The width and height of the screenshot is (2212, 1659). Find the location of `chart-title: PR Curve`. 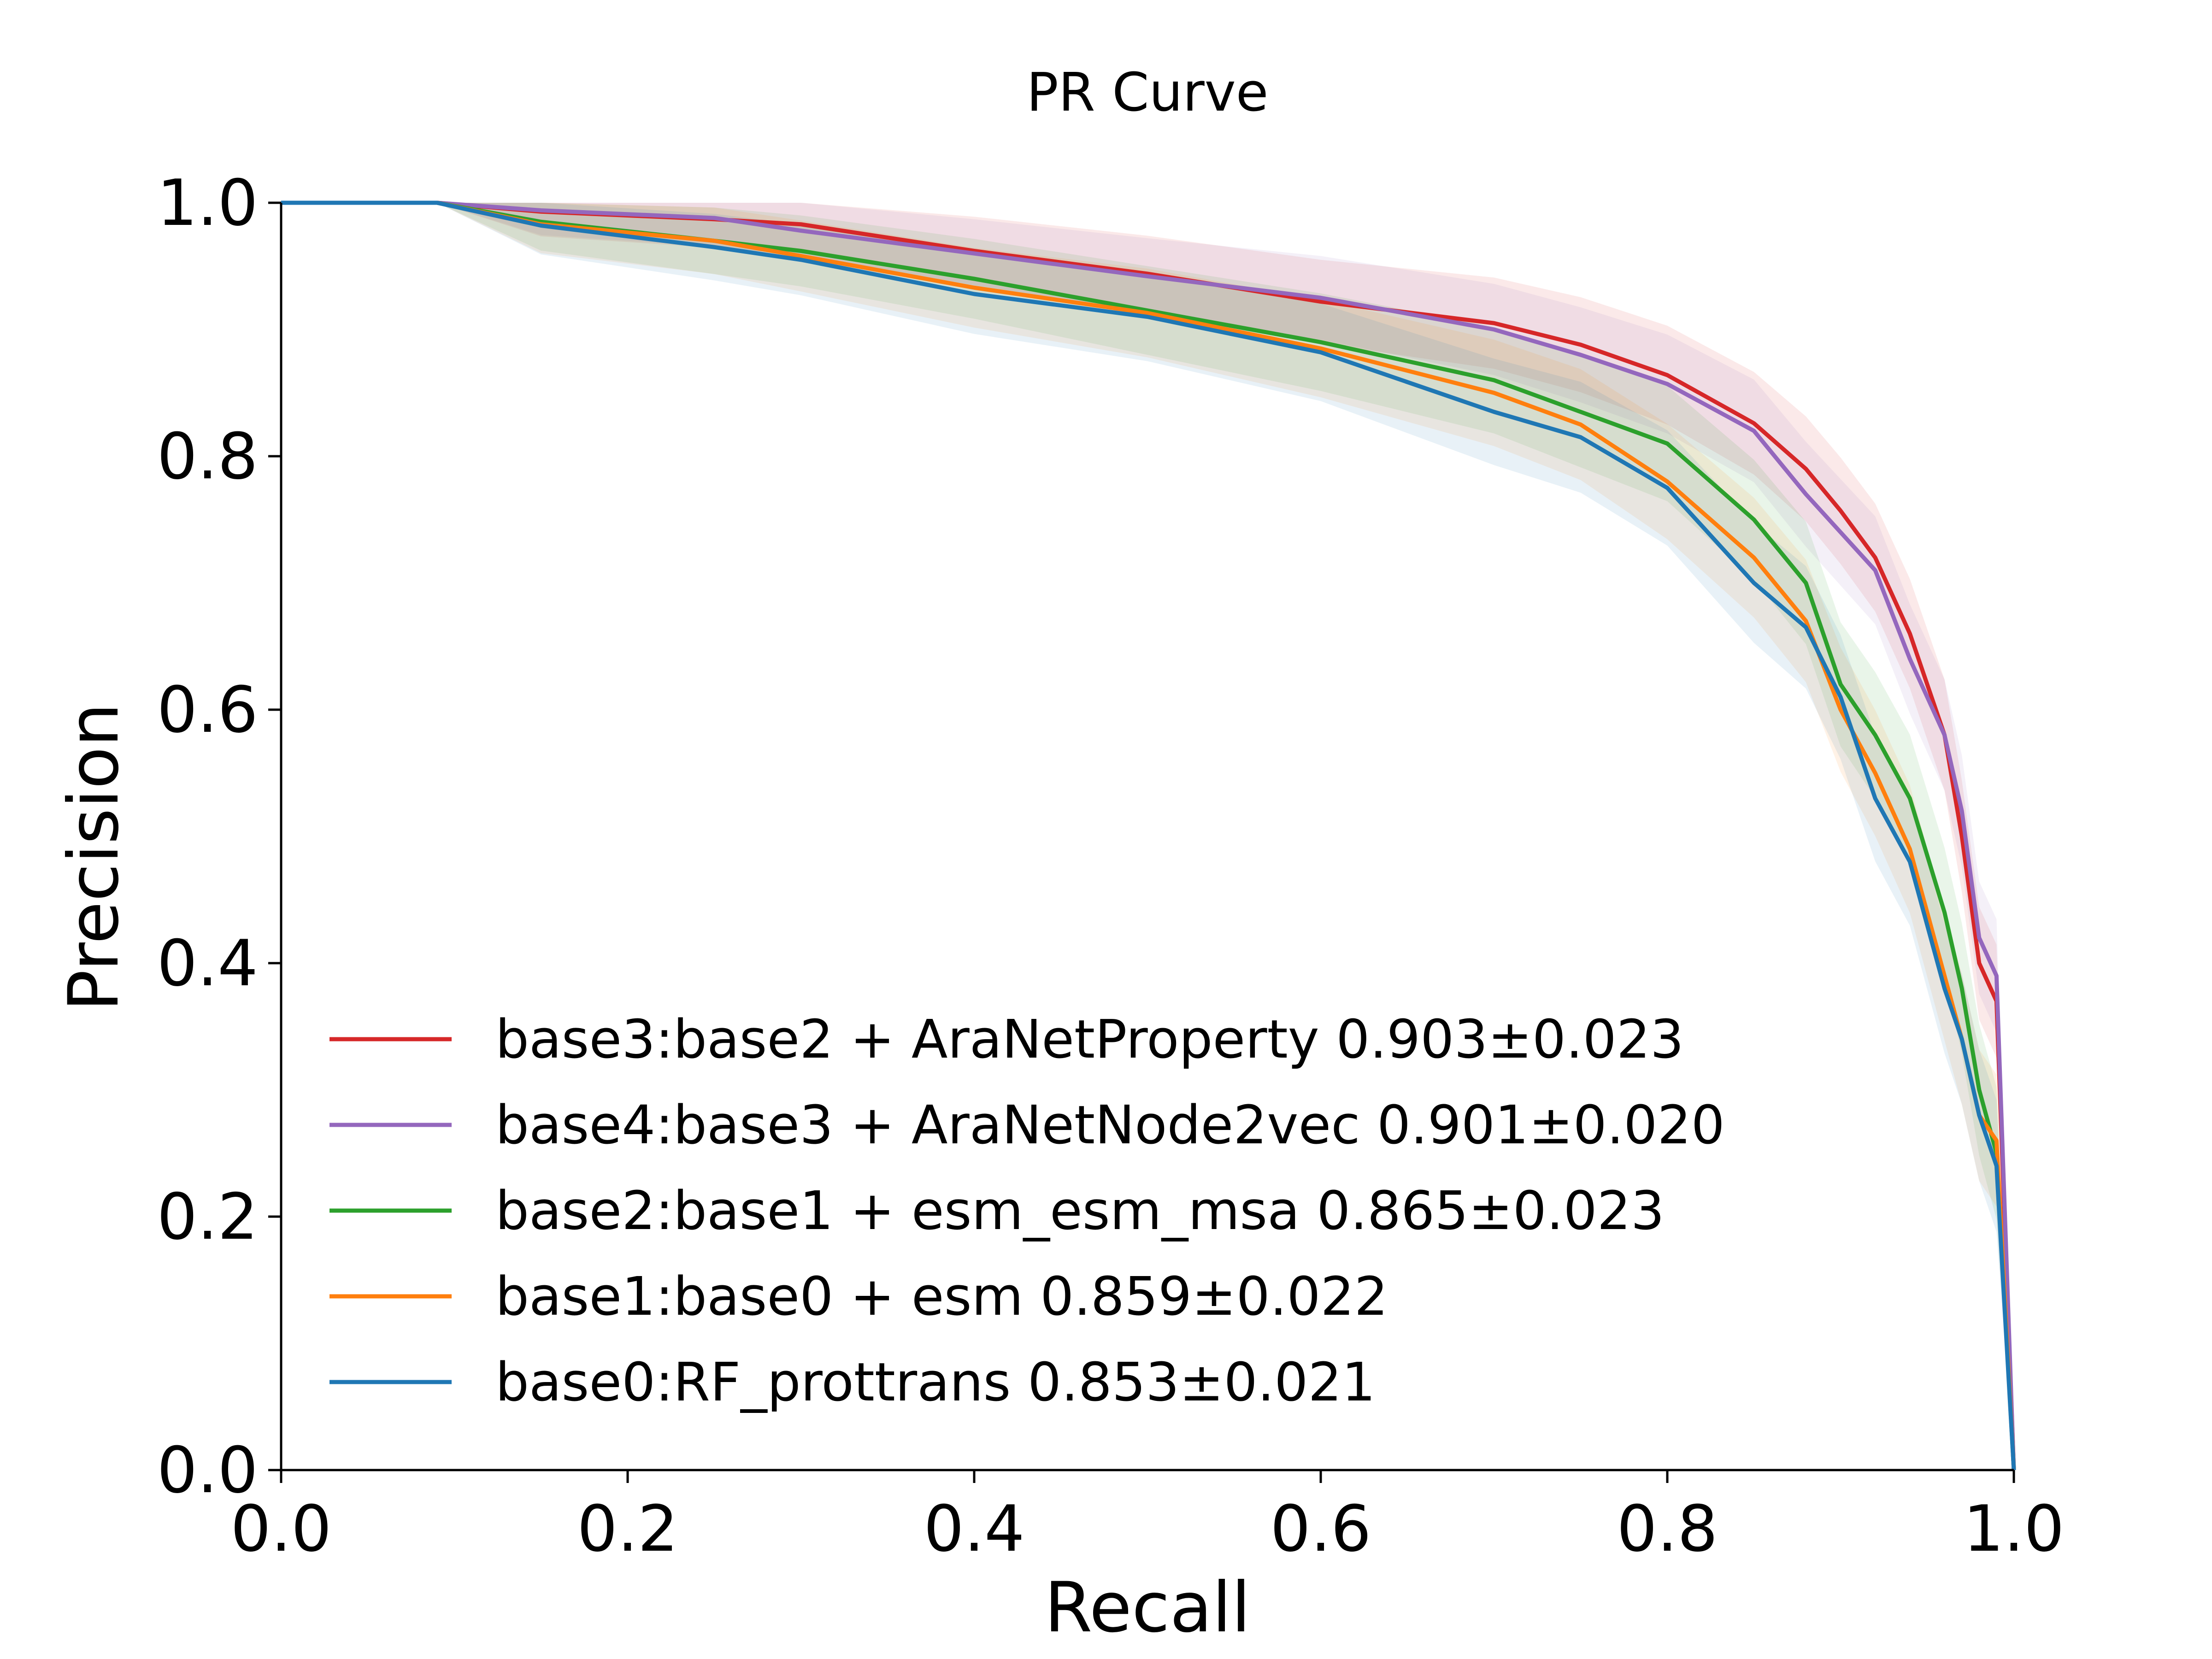

chart-title: PR Curve is located at coordinates (1147, 93).